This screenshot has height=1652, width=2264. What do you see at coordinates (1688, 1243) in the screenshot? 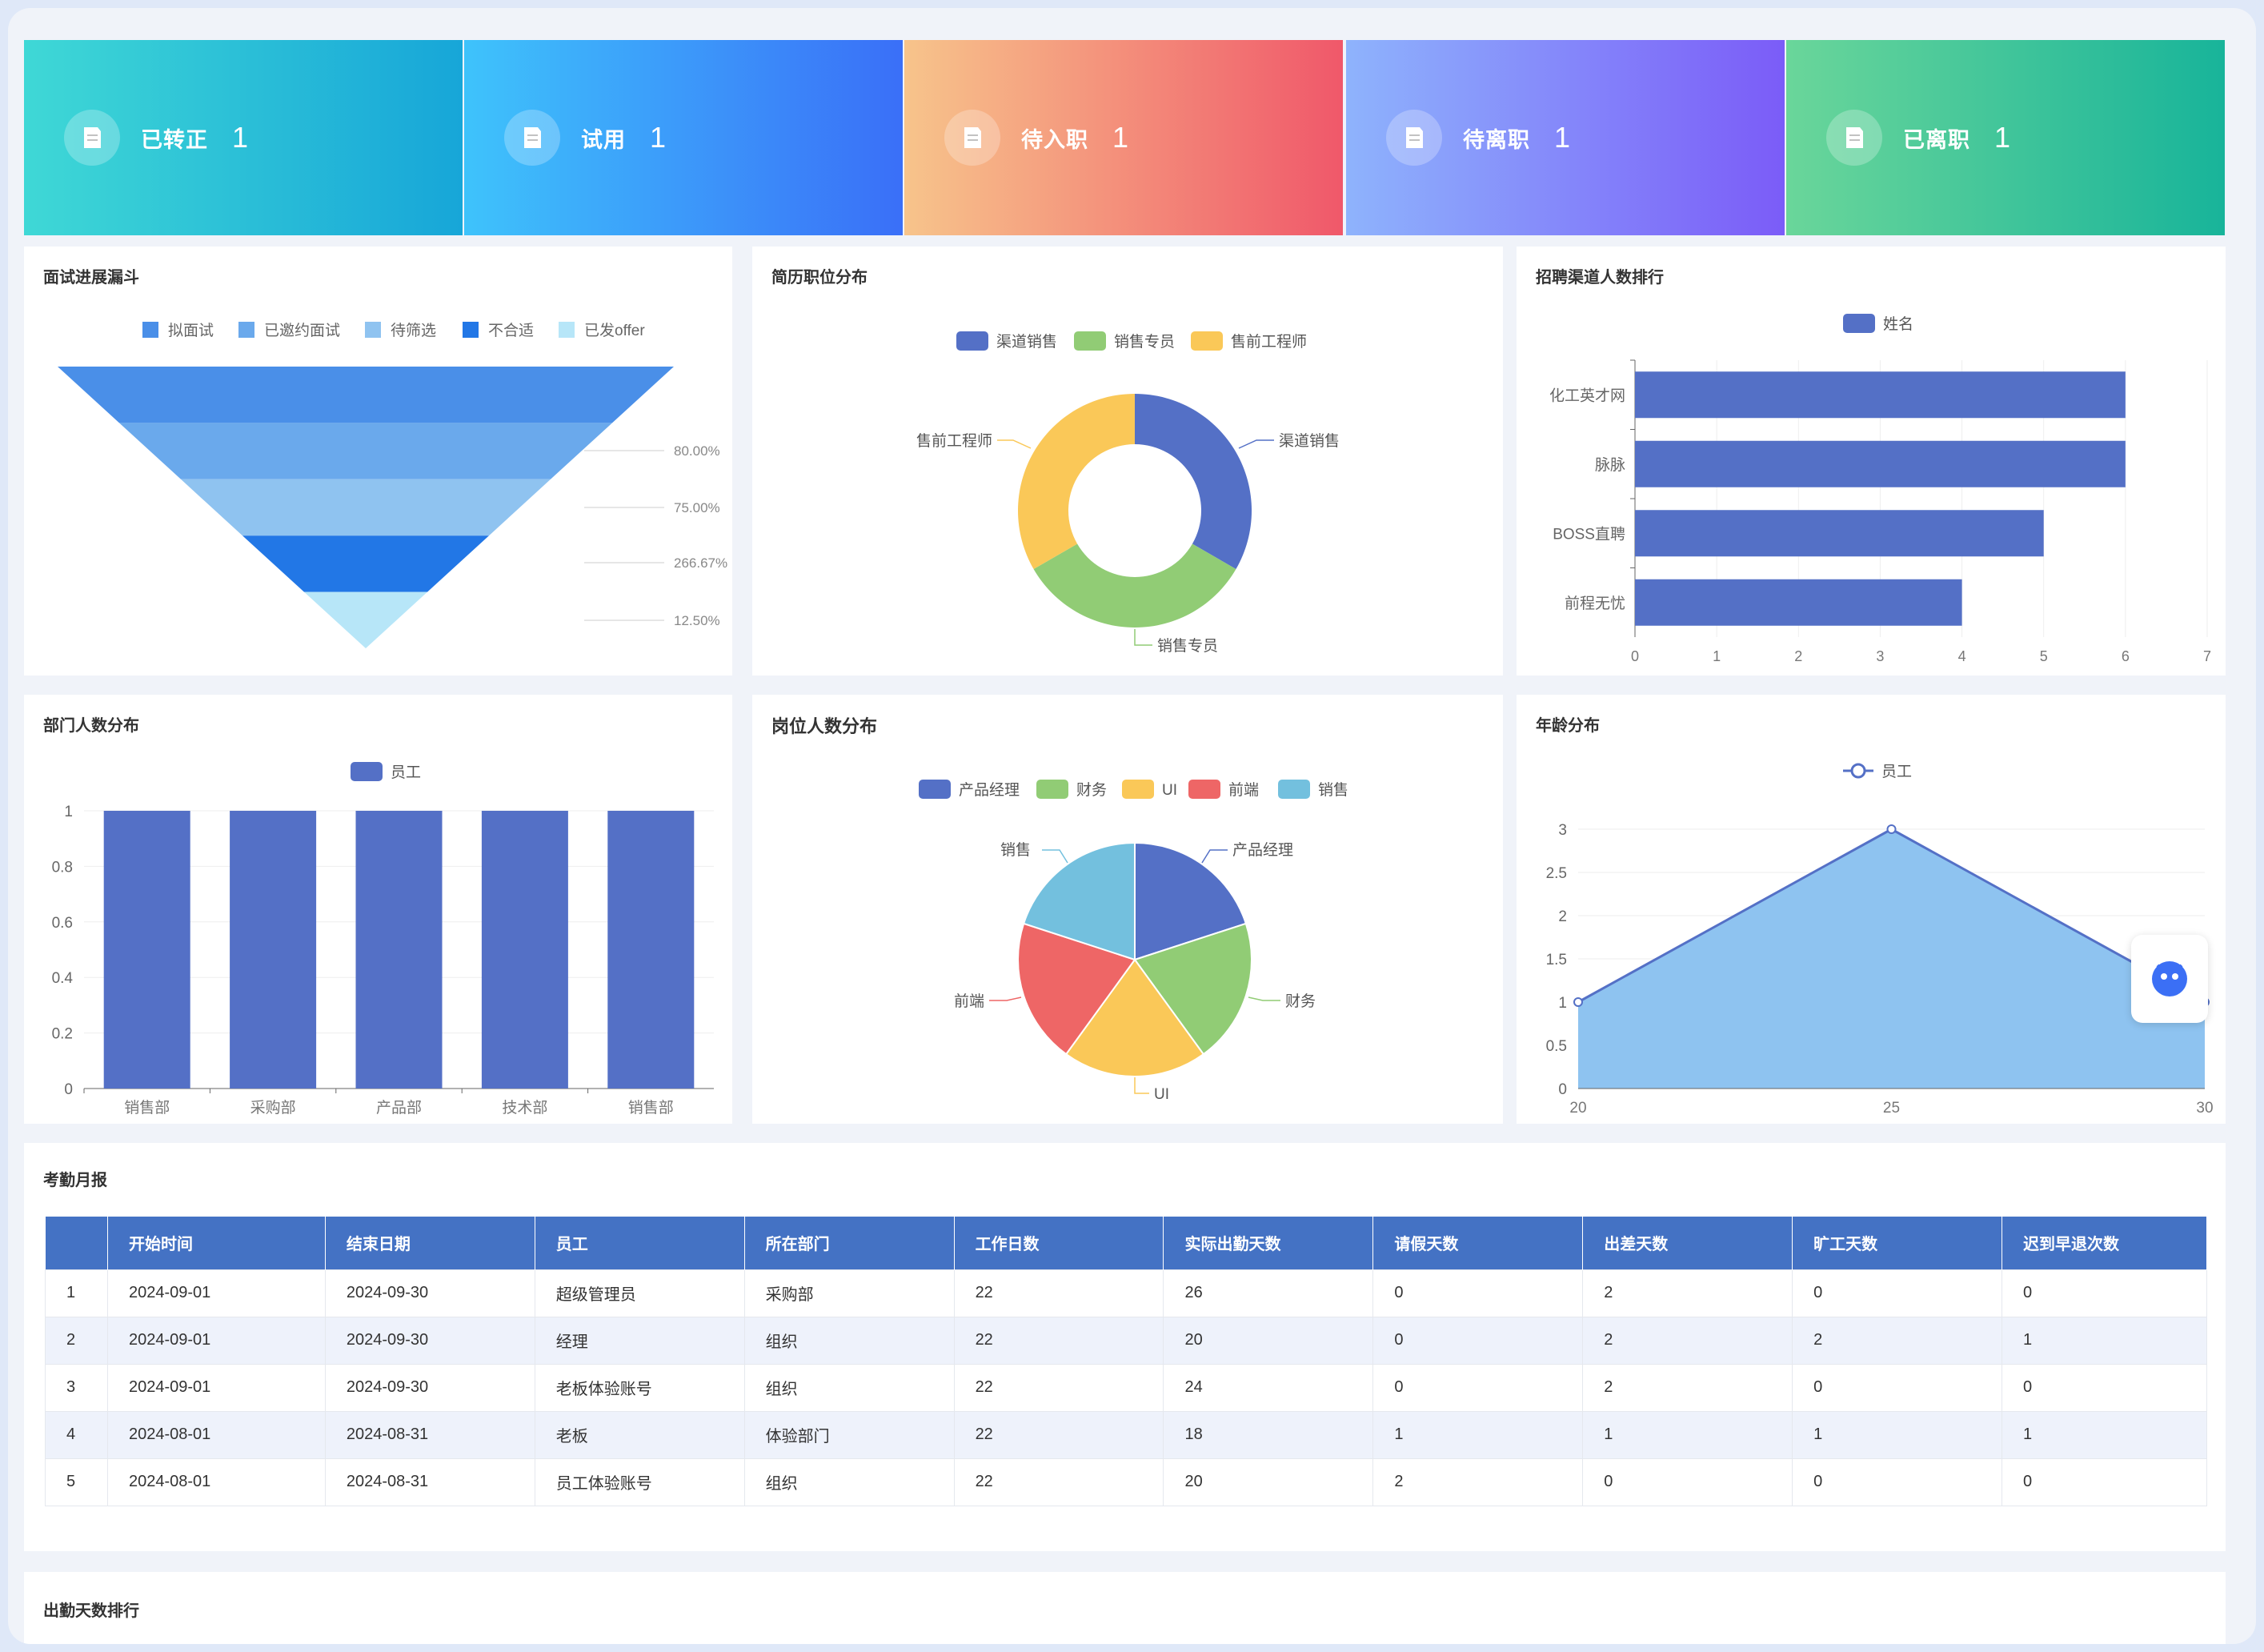
I see `column-header: 出差天数` at bounding box center [1688, 1243].